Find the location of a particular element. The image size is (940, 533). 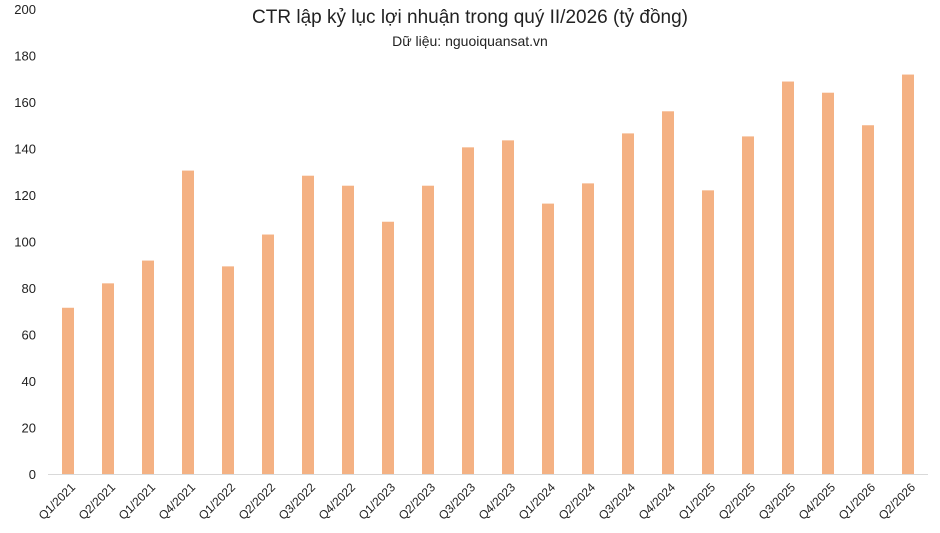

x-tick-label: Q1/2026 is located at coordinates (857, 501).